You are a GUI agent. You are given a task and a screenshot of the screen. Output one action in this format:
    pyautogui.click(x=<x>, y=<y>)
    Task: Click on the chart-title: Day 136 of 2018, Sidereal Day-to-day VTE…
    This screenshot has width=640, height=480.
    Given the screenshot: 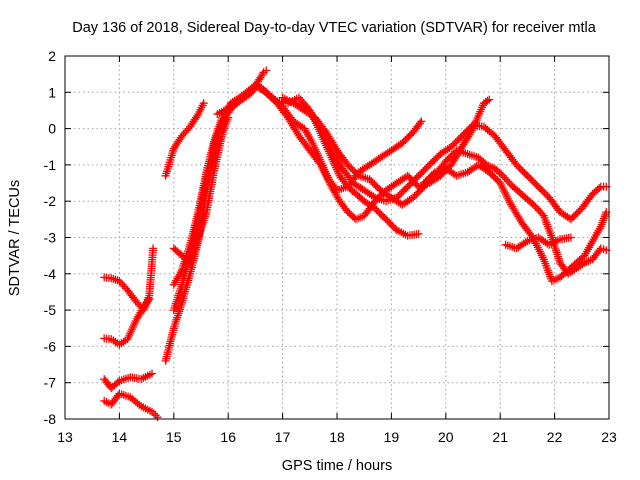 What is the action you would take?
    pyautogui.click(x=334, y=28)
    